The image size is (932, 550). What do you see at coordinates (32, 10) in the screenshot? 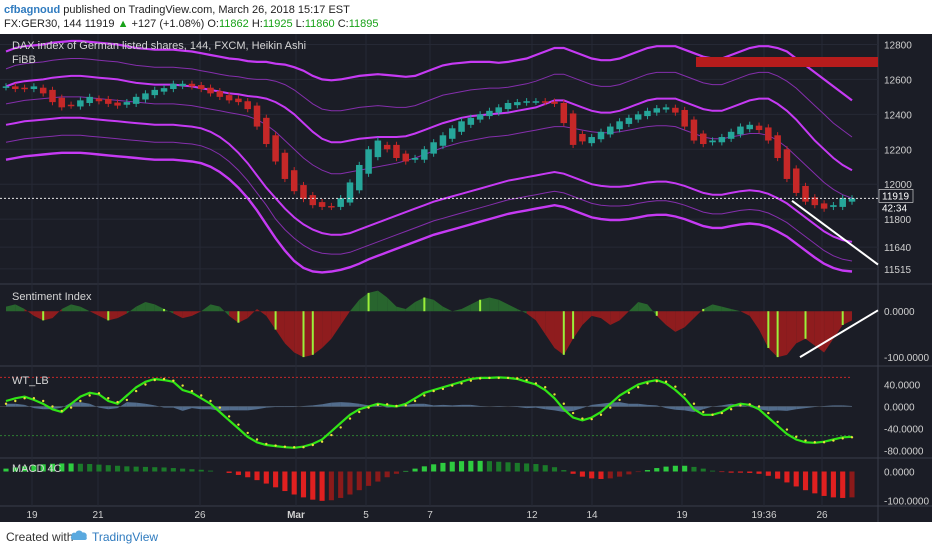
I see `author-link: cfbagnoud` at bounding box center [32, 10].